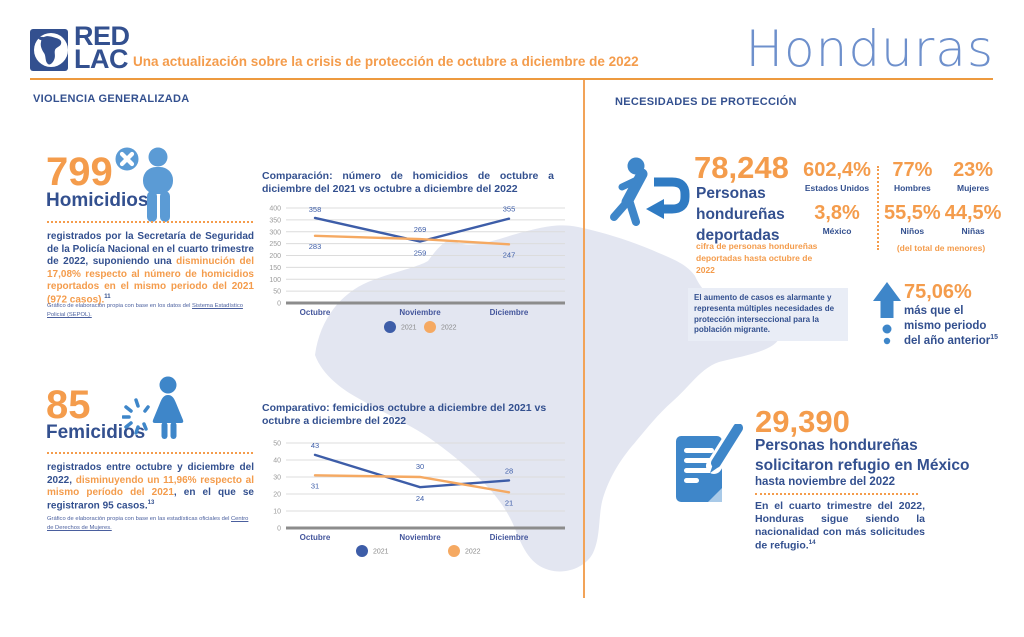  I want to click on arrow-up-icon, so click(887, 313).